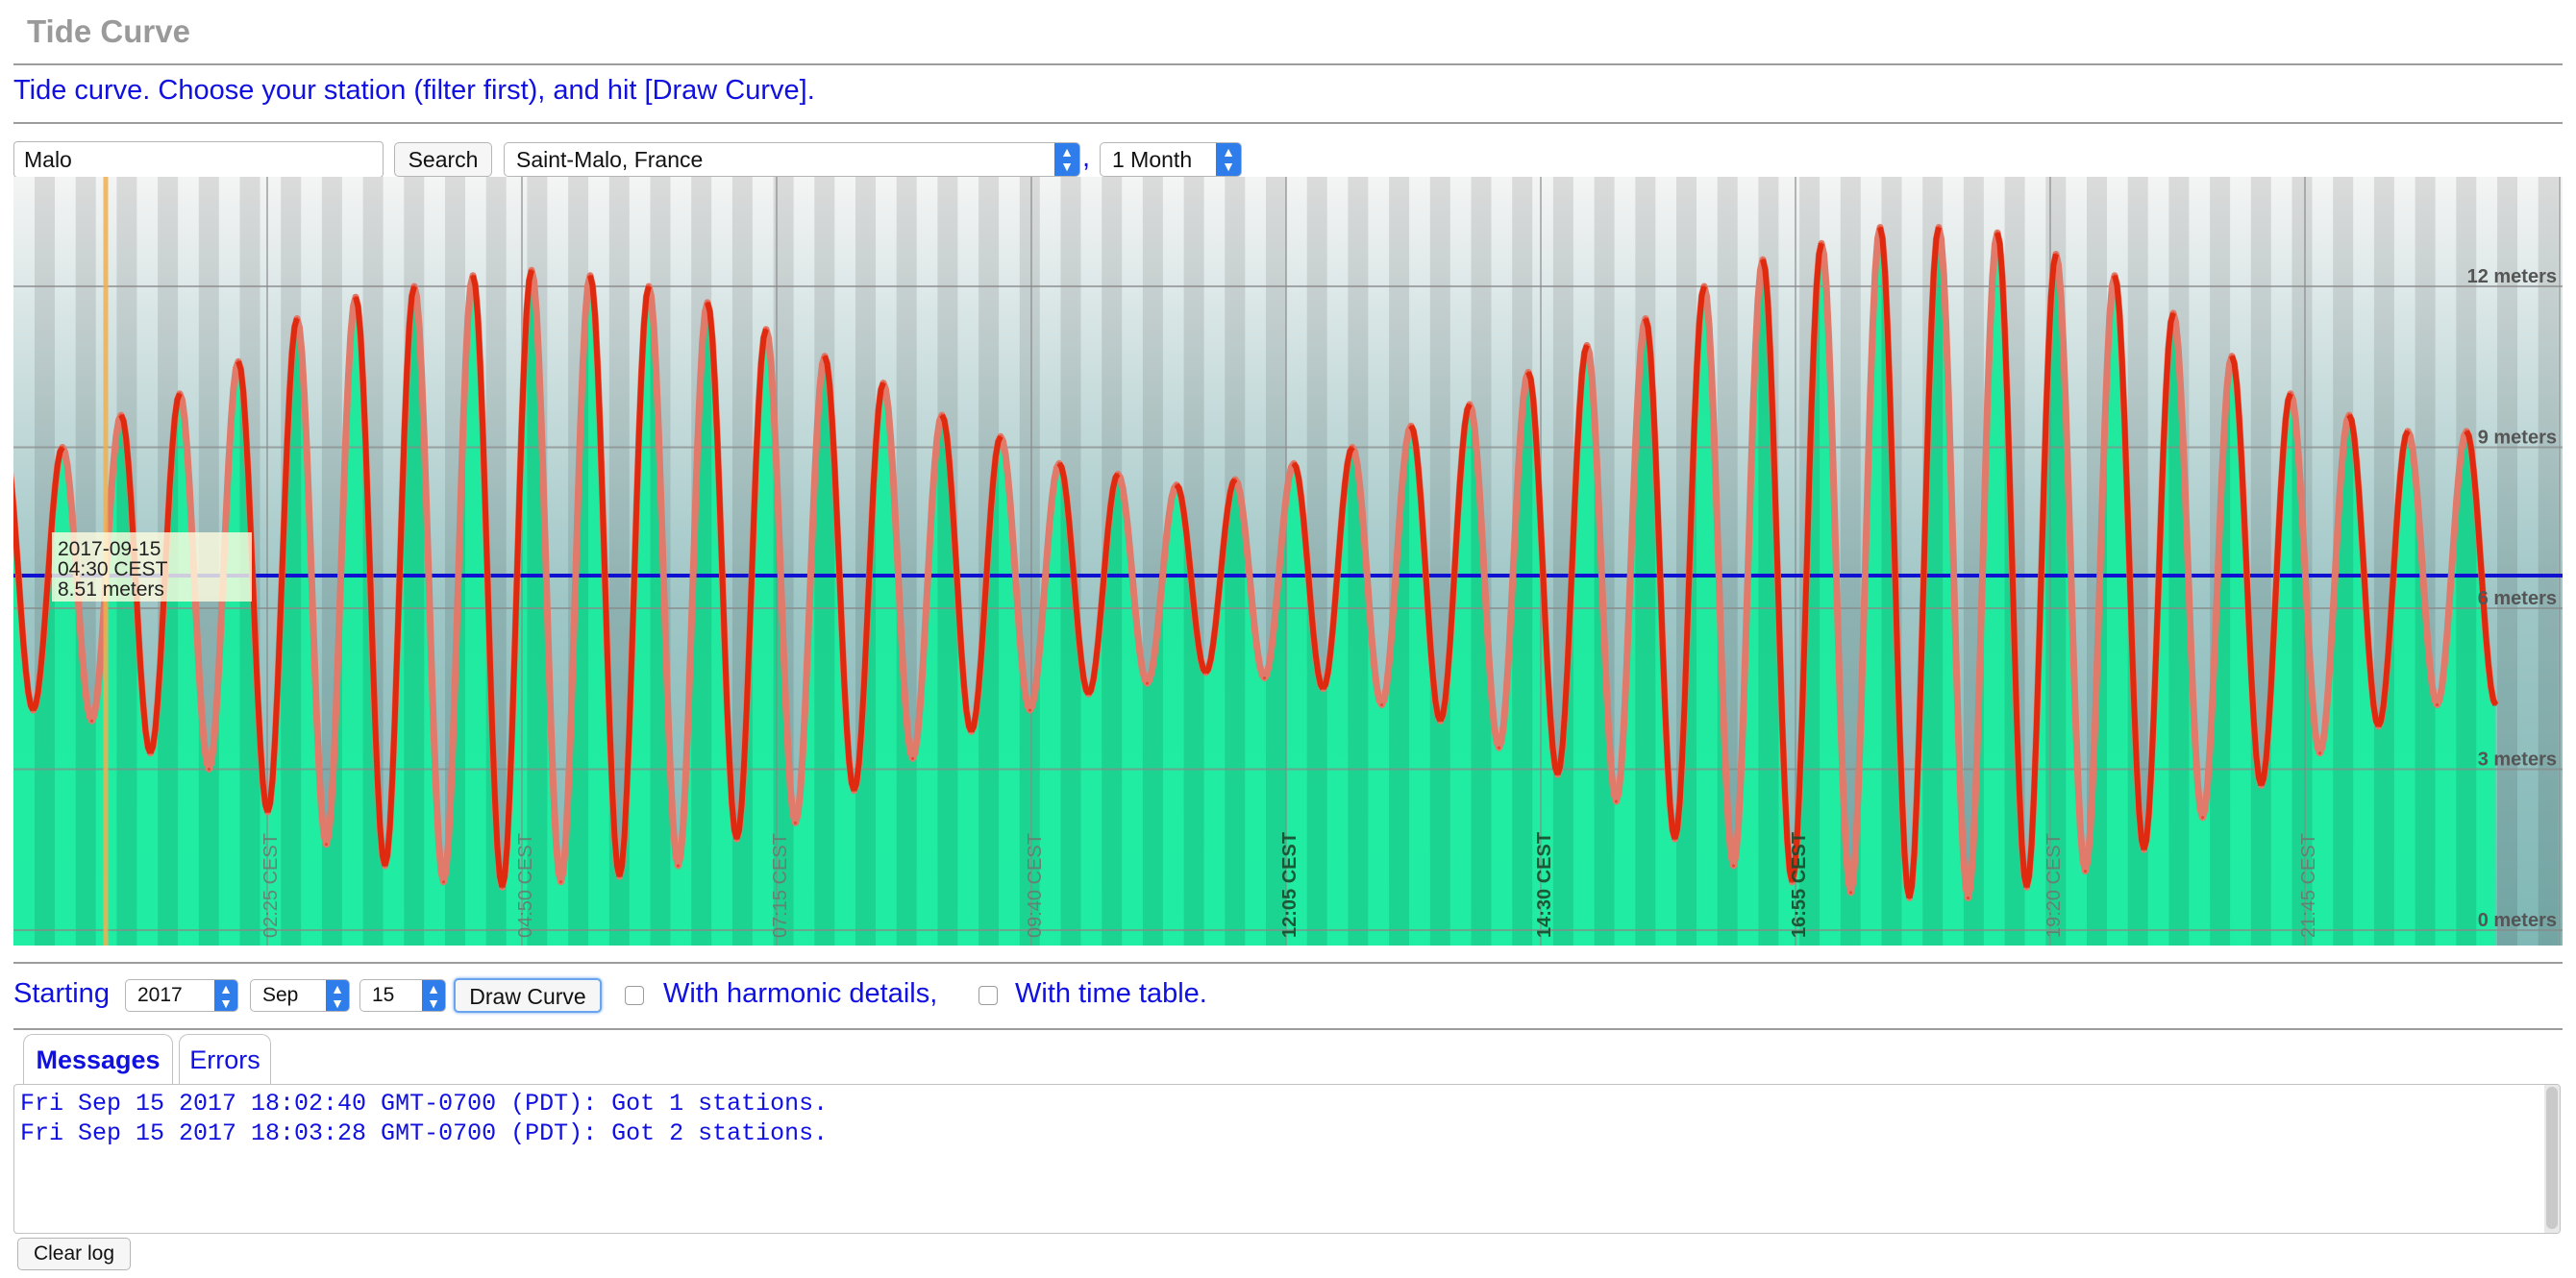 This screenshot has height=1278, width=2576. I want to click on y-axis-label: 3 meters, so click(2517, 760).